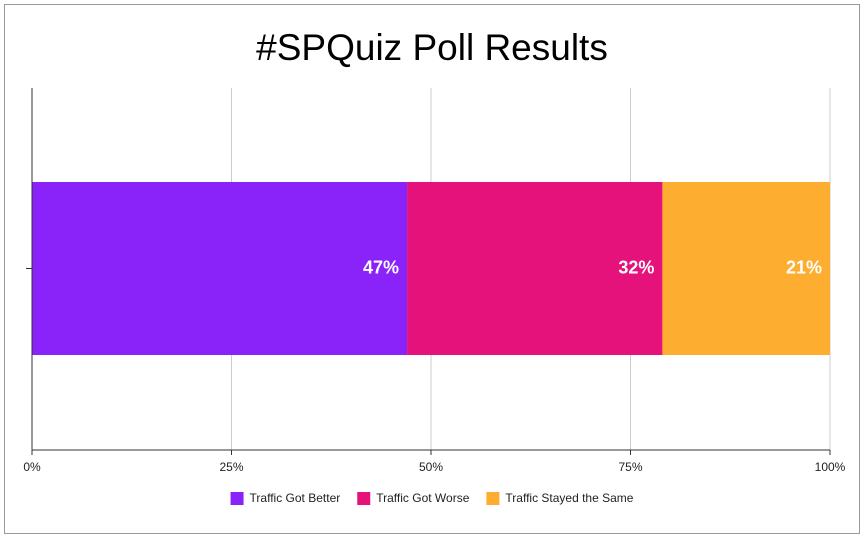 The image size is (864, 538). Describe the element at coordinates (432, 47) in the screenshot. I see `chart-title: #SPQuiz Poll Results` at that location.